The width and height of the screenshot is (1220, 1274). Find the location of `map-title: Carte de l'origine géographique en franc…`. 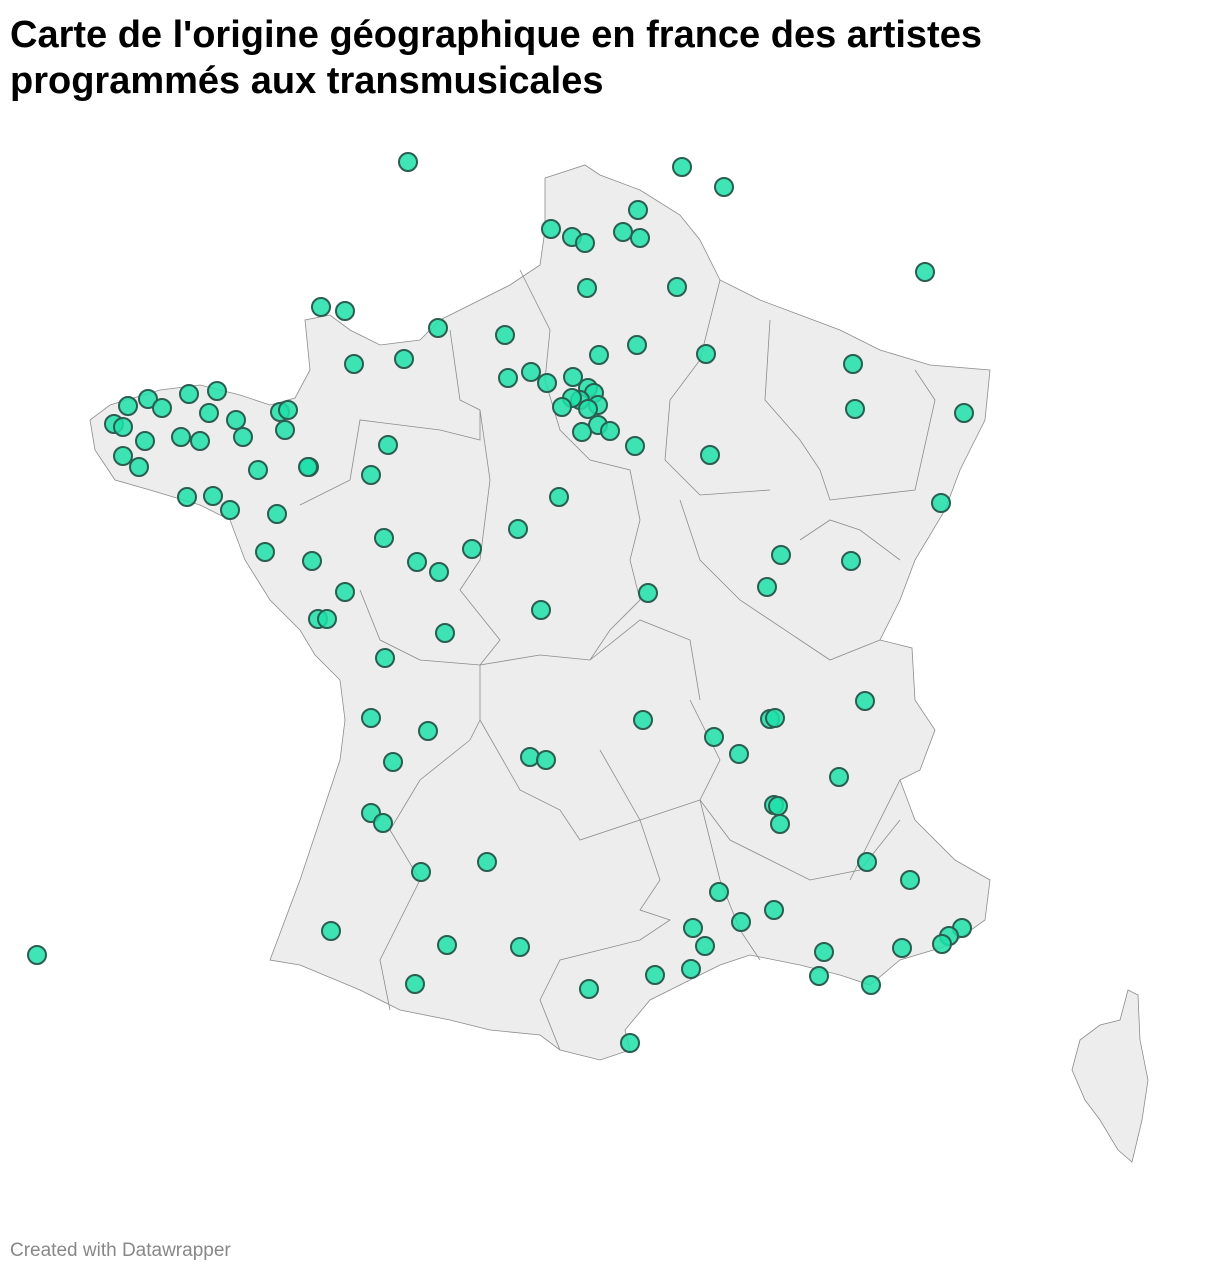

map-title: Carte de l'origine géographique en franc… is located at coordinates (496, 58).